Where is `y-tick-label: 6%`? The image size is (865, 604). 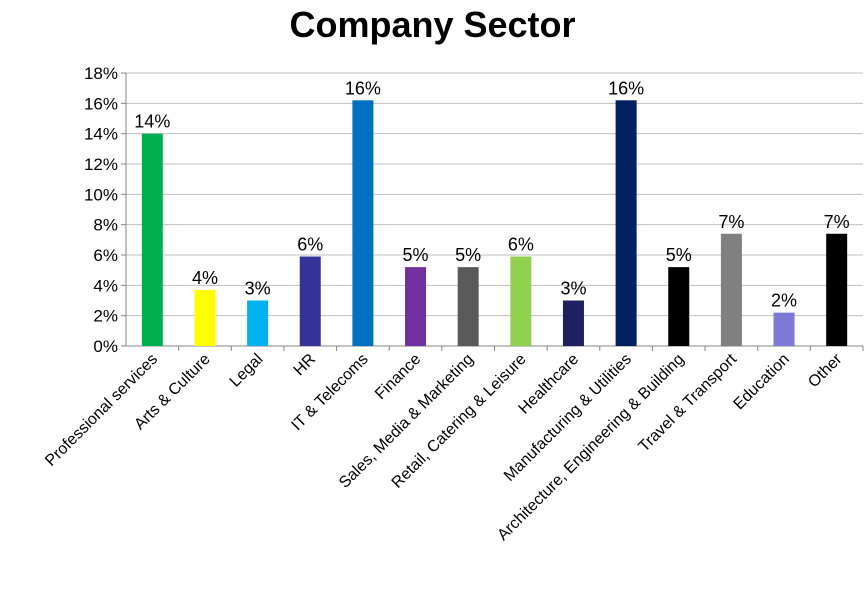 y-tick-label: 6% is located at coordinates (105, 255).